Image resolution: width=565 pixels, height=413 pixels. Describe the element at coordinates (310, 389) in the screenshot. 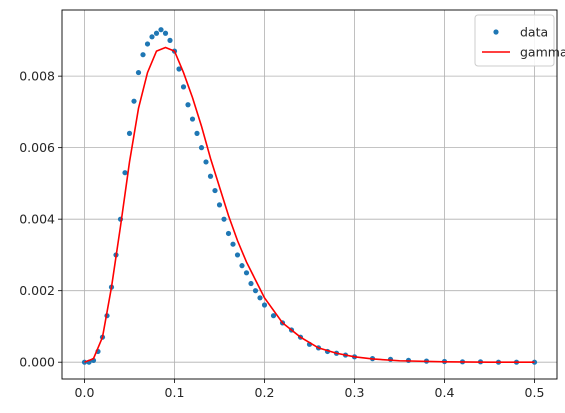

I see `x-axis-ticks: 0.0 0.1 0.2 0.3 0.4 0.5` at that location.